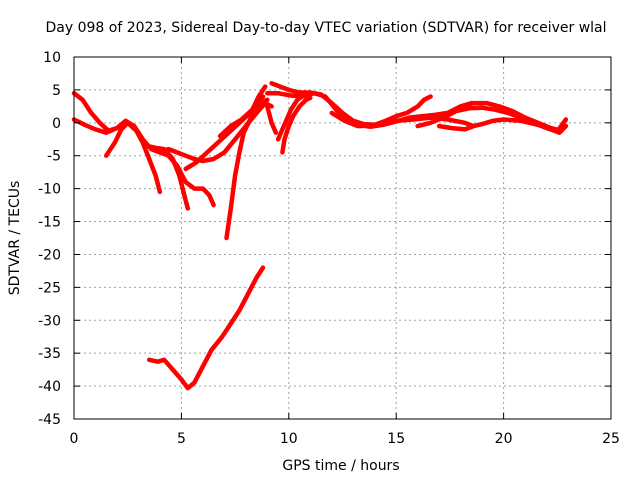  Describe the element at coordinates (289, 439) in the screenshot. I see `x-tick-label: 10` at that location.